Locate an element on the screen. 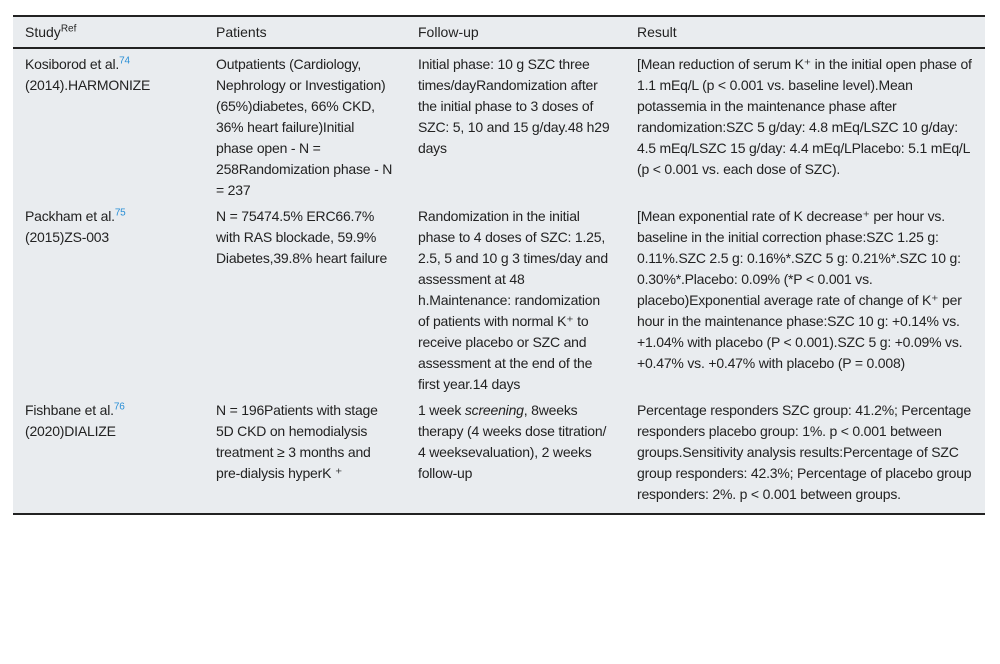 The height and width of the screenshot is (664, 1000). table-header-row: StudyRef Patients Follow-up Result is located at coordinates (499, 33).